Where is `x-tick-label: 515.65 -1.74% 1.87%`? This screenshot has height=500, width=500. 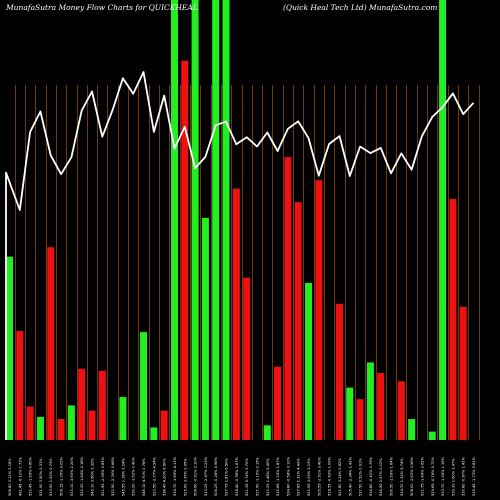 x-tick-label: 515.65 -1.74% 1.87% is located at coordinates (278, 476).